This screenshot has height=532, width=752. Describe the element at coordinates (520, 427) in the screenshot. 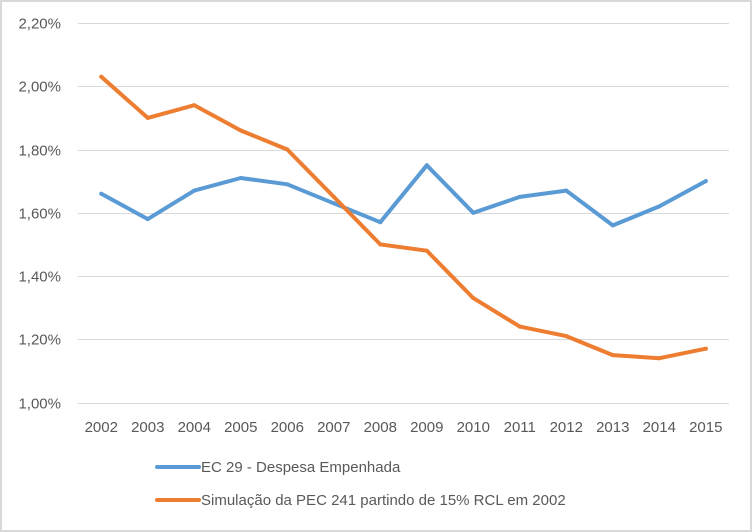

I see `x-tick-label: 2011` at that location.